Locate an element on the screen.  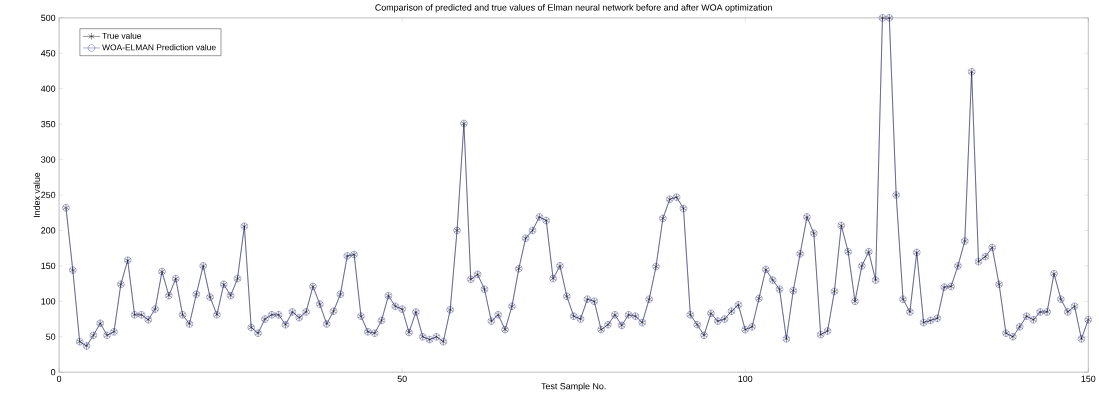
y-tick-label: 400 is located at coordinates (48, 88).